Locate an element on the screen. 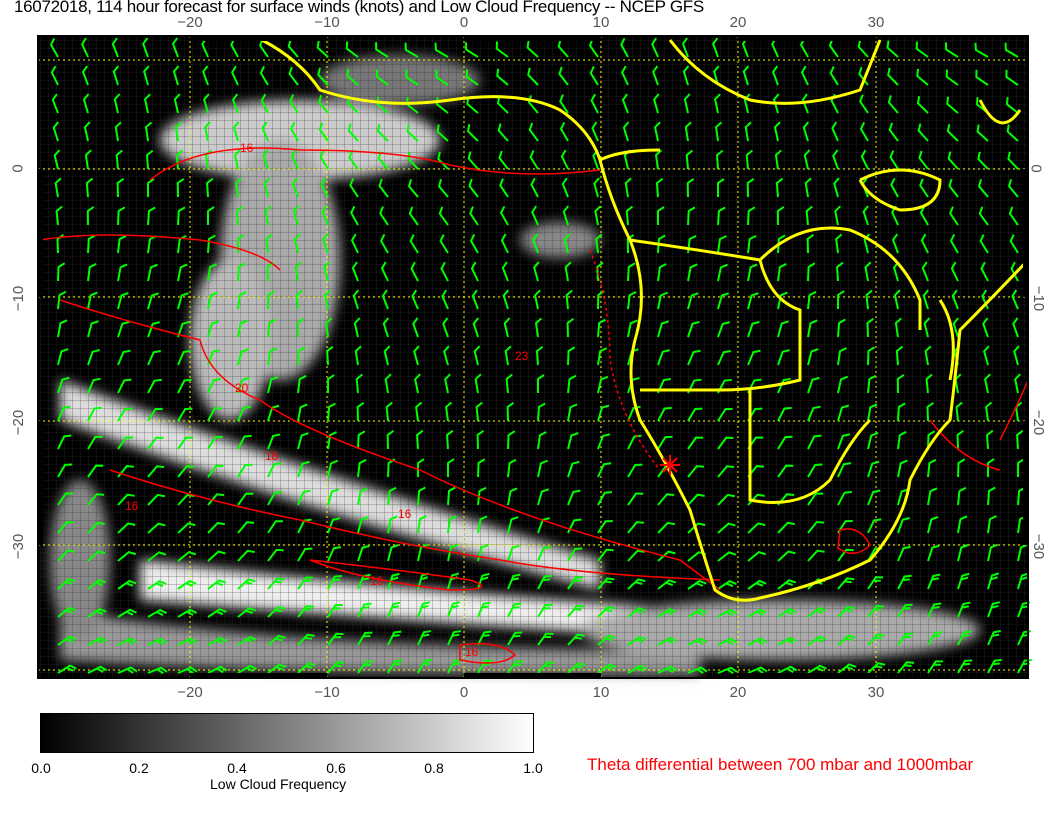 Image resolution: width=1056 pixels, height=816 pixels. lon-tick-top: 10 is located at coordinates (601, 22).